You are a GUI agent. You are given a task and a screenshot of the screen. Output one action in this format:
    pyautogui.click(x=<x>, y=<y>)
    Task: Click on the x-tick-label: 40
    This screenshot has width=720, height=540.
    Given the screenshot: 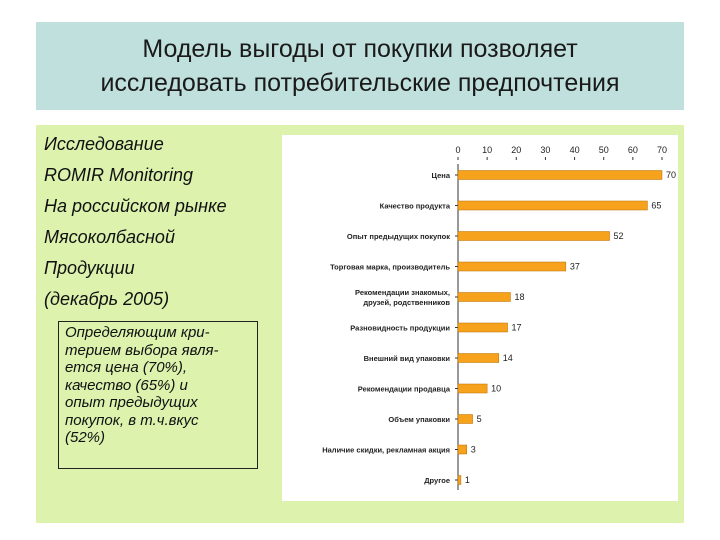 What is the action you would take?
    pyautogui.click(x=575, y=150)
    